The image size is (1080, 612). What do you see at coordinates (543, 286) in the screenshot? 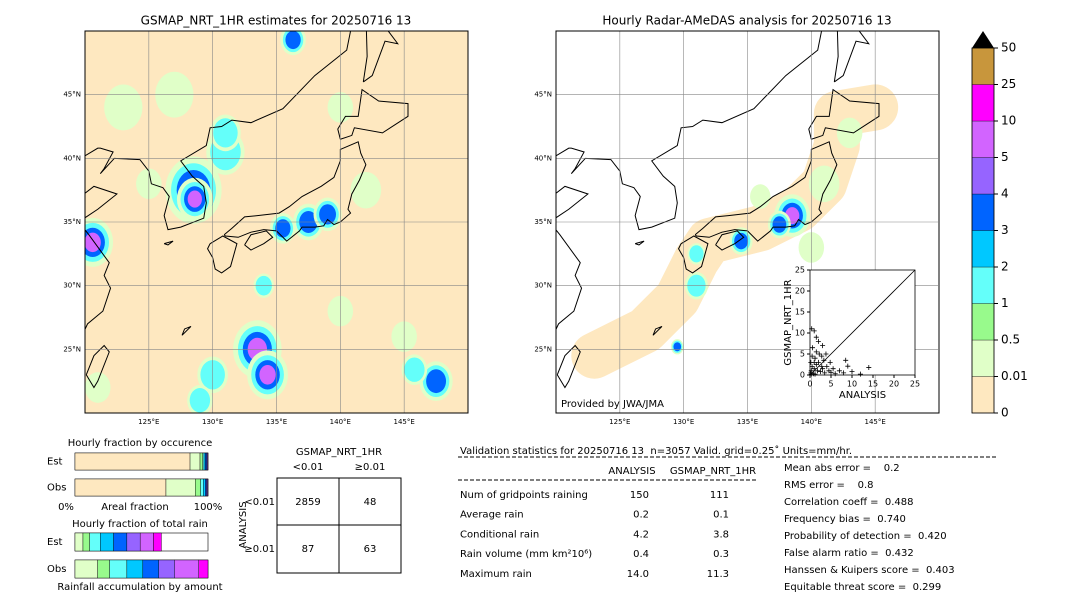
I see `lat-label: 30°N` at bounding box center [543, 286].